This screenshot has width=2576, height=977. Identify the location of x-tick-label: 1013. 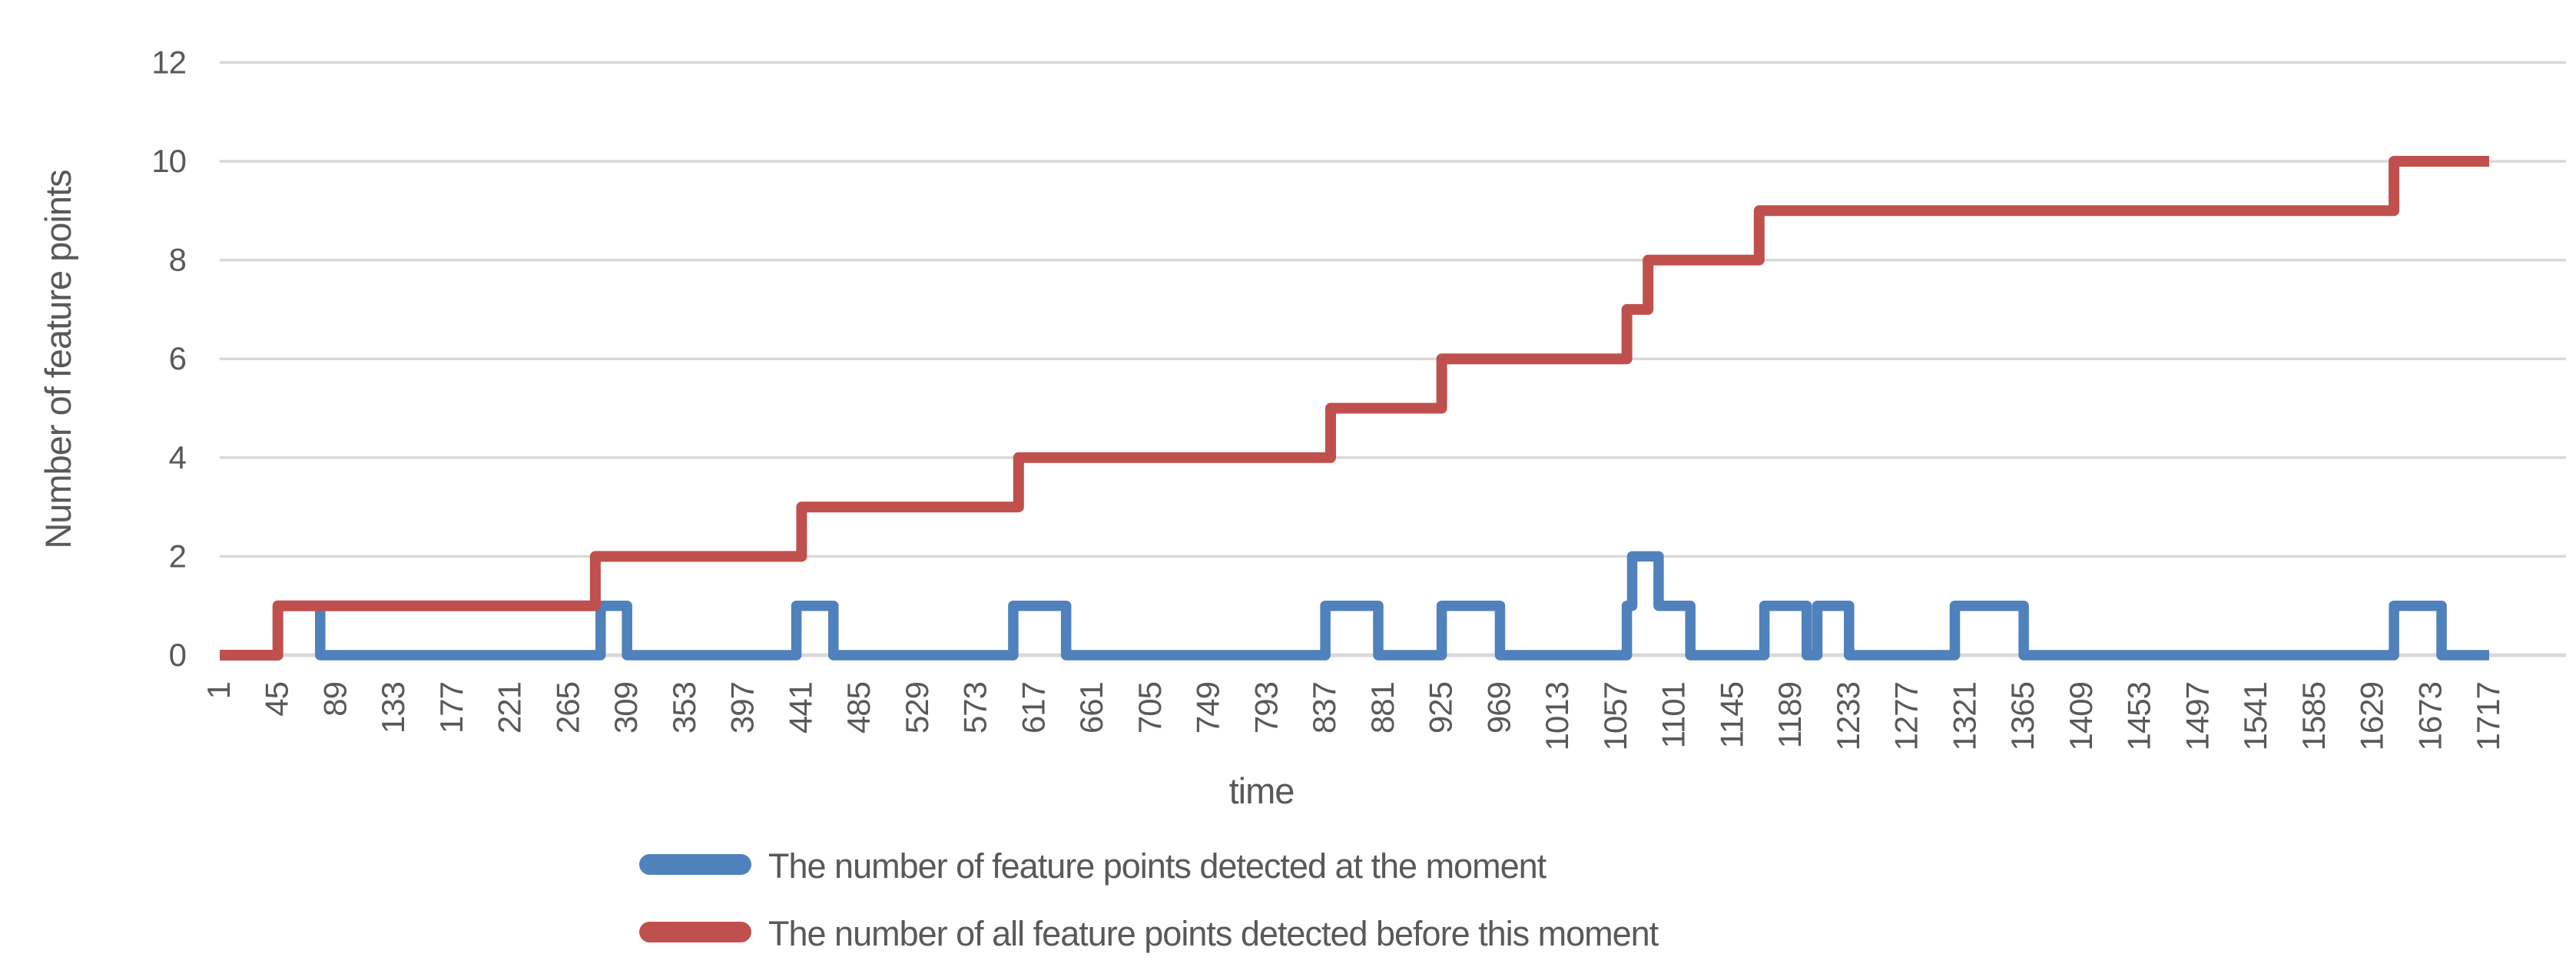
(1557, 716).